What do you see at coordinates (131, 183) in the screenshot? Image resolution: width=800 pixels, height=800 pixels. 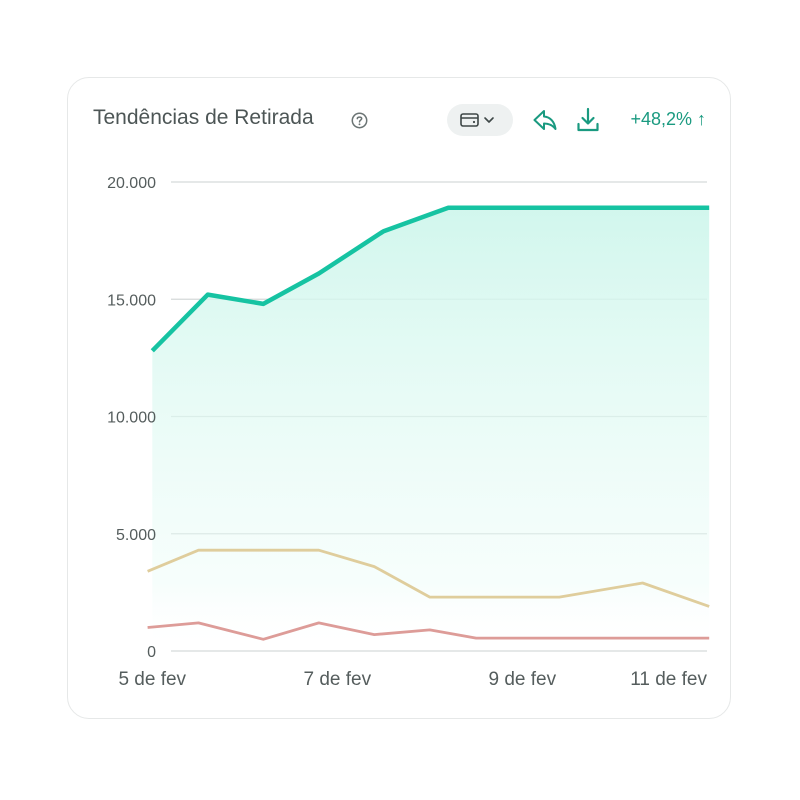 I see `y-tick-label: 20.000` at bounding box center [131, 183].